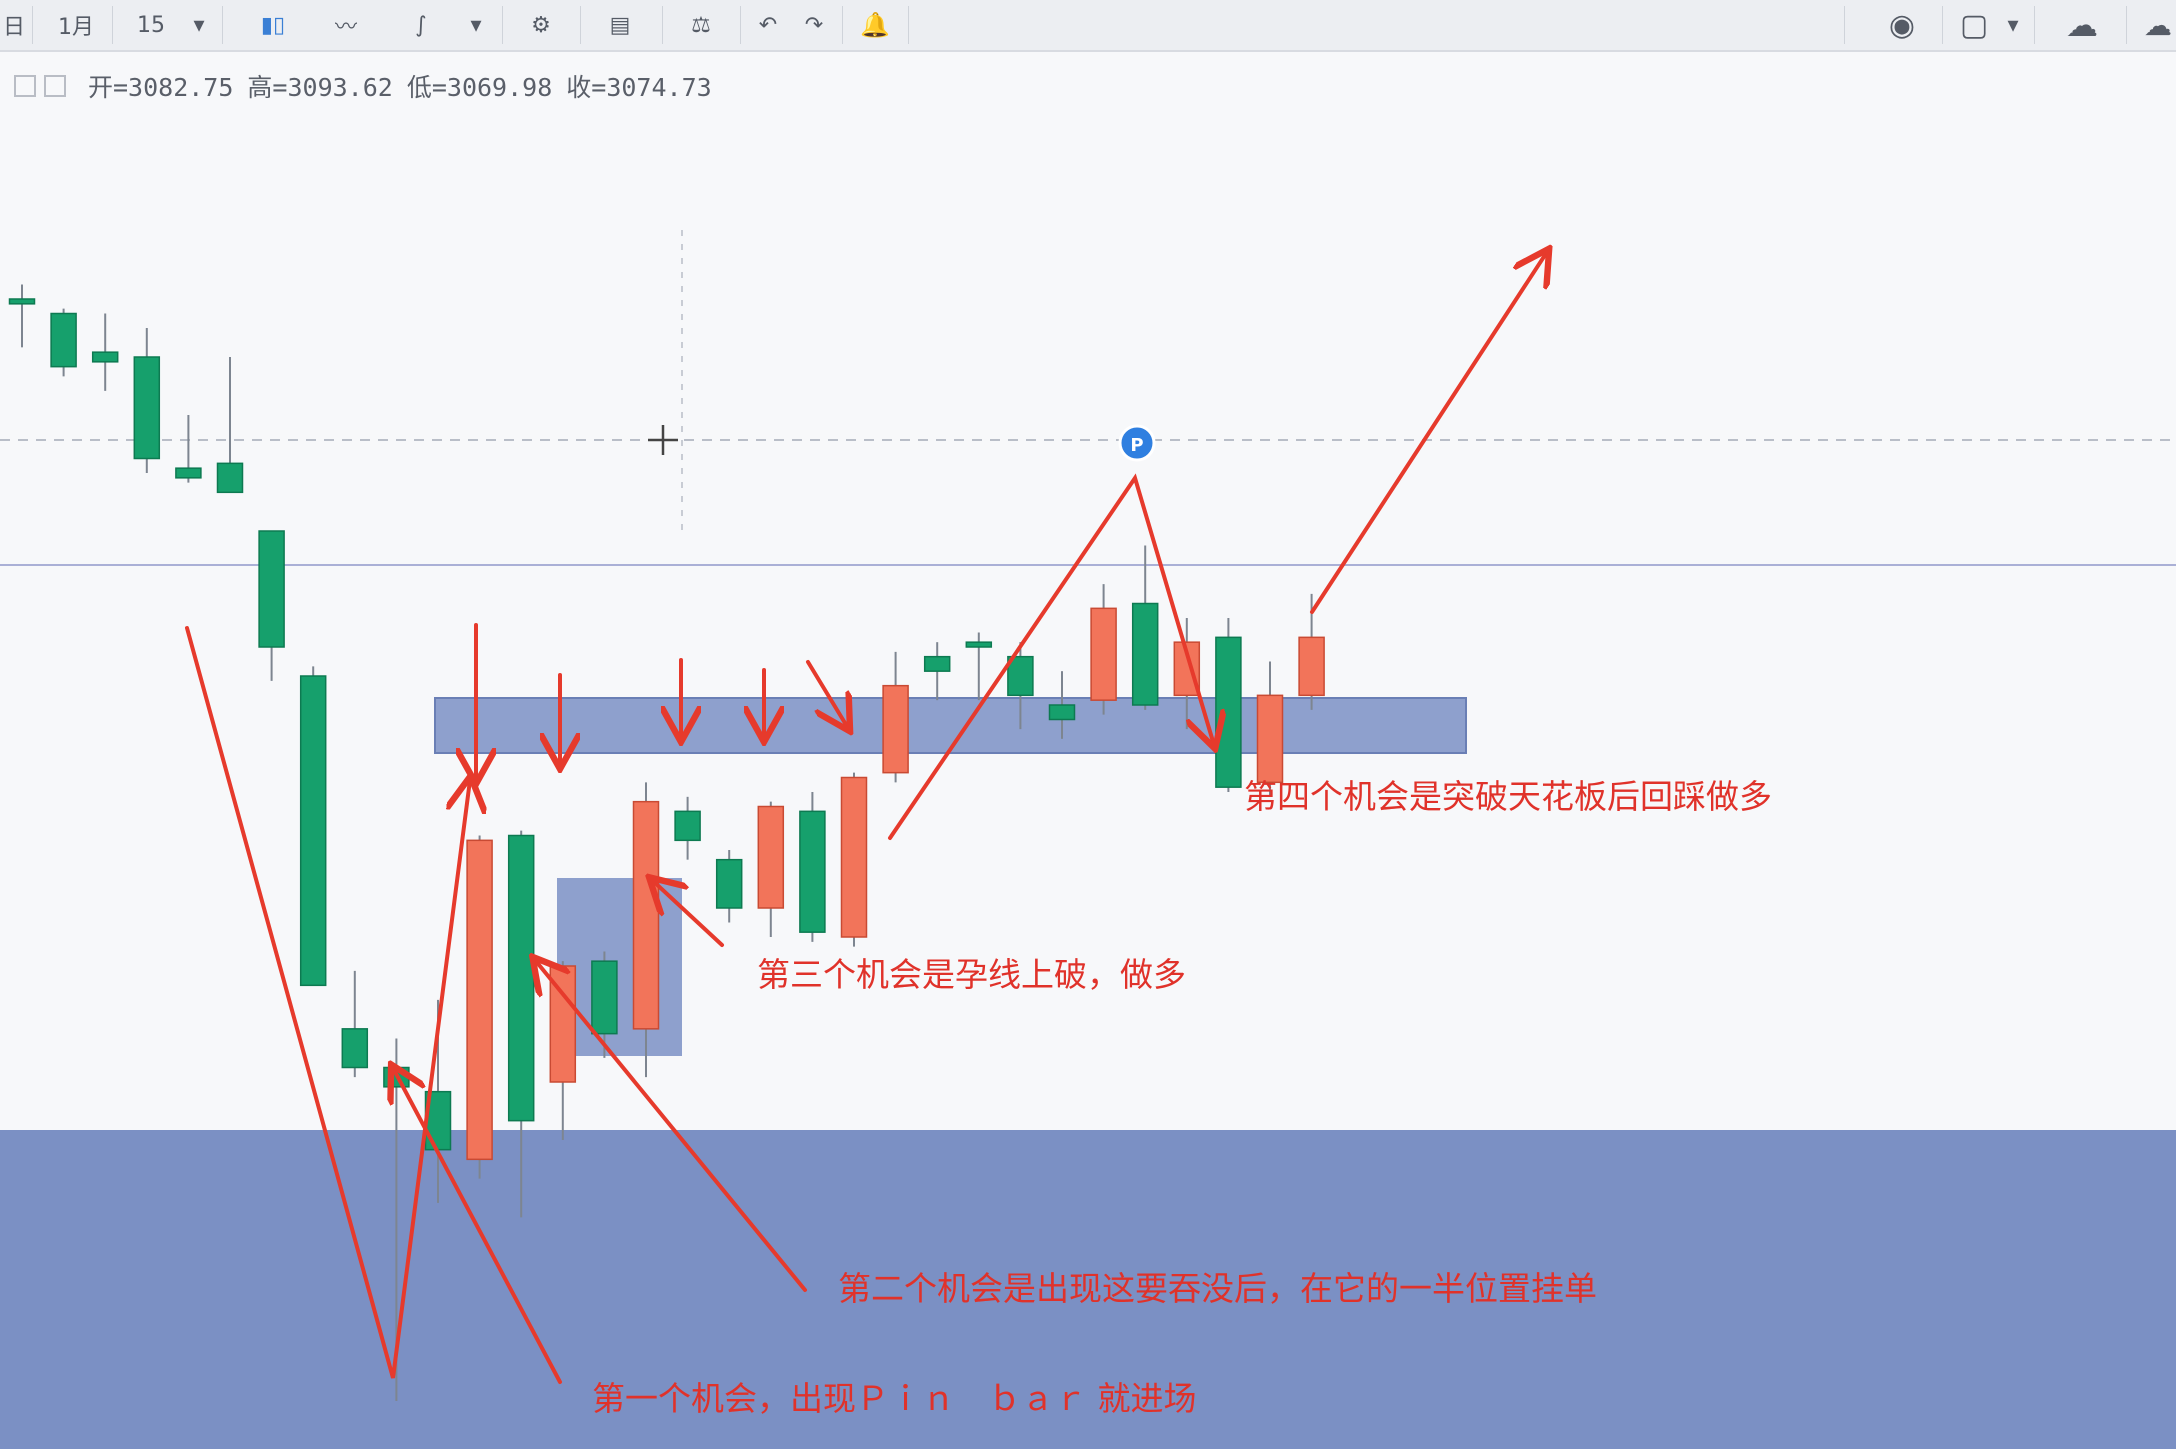 The height and width of the screenshot is (1449, 2176). I want to click on alert-icon: 🔔, so click(875, 25).